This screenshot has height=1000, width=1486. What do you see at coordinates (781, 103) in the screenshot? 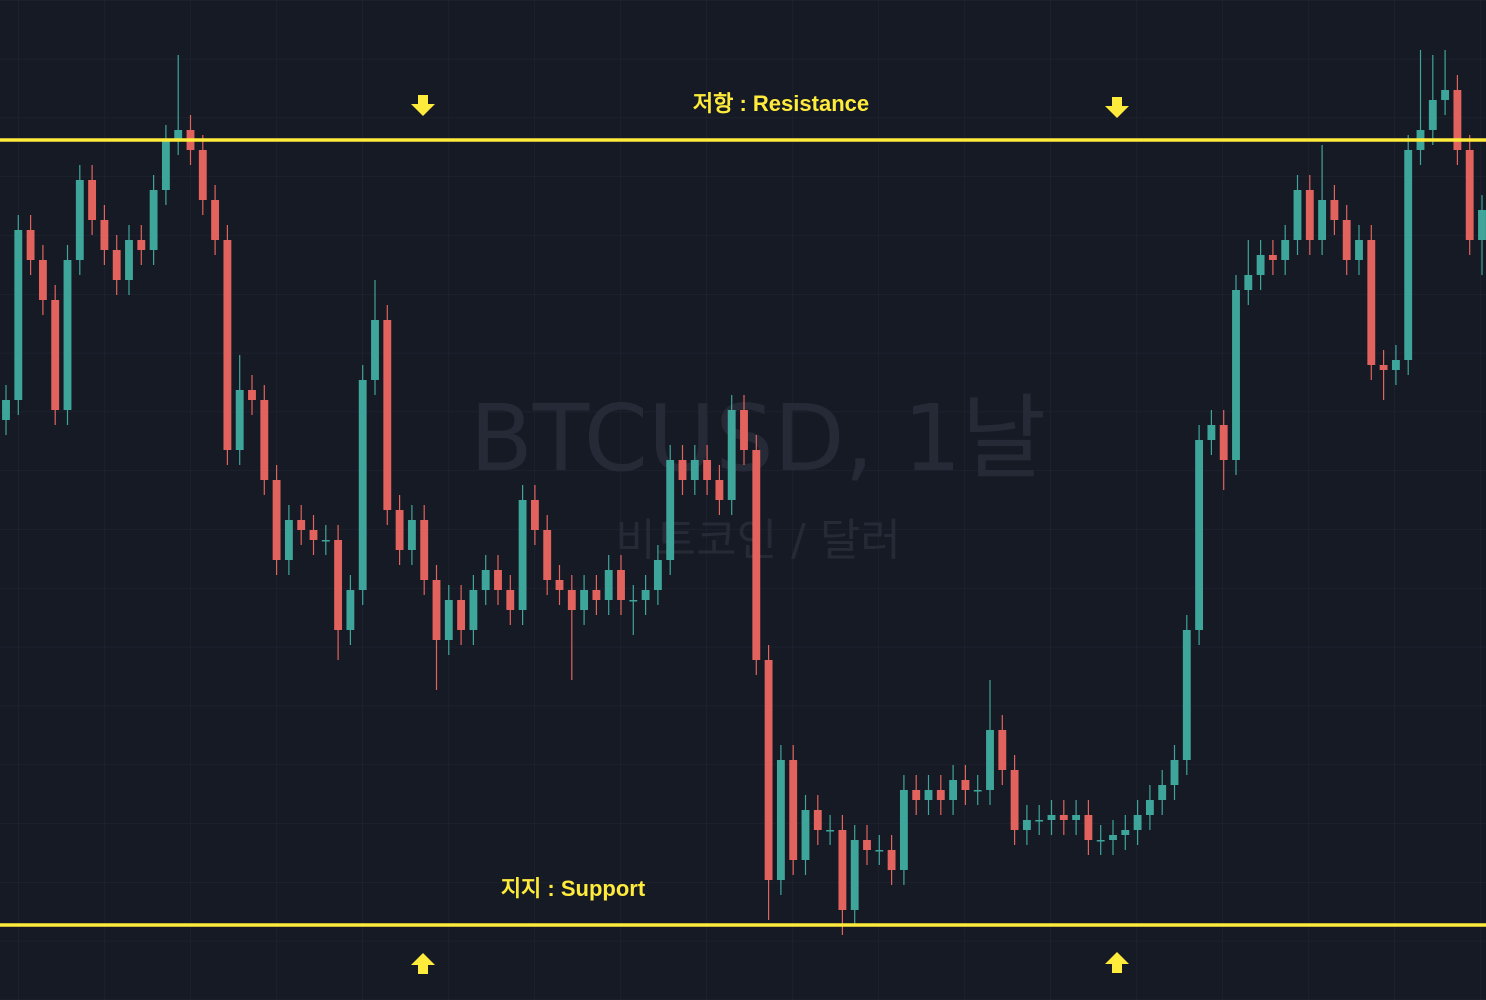
I see `level-label: 저항 : Resistance` at bounding box center [781, 103].